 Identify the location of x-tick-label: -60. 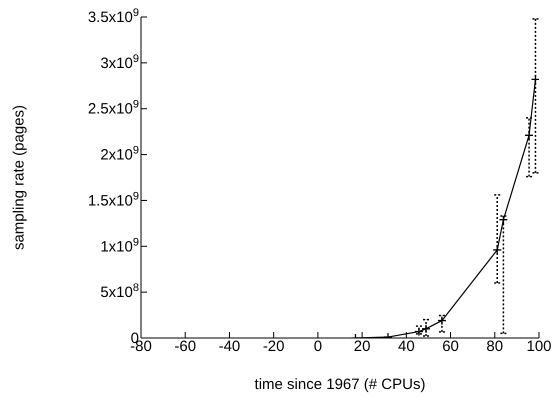
(185, 346).